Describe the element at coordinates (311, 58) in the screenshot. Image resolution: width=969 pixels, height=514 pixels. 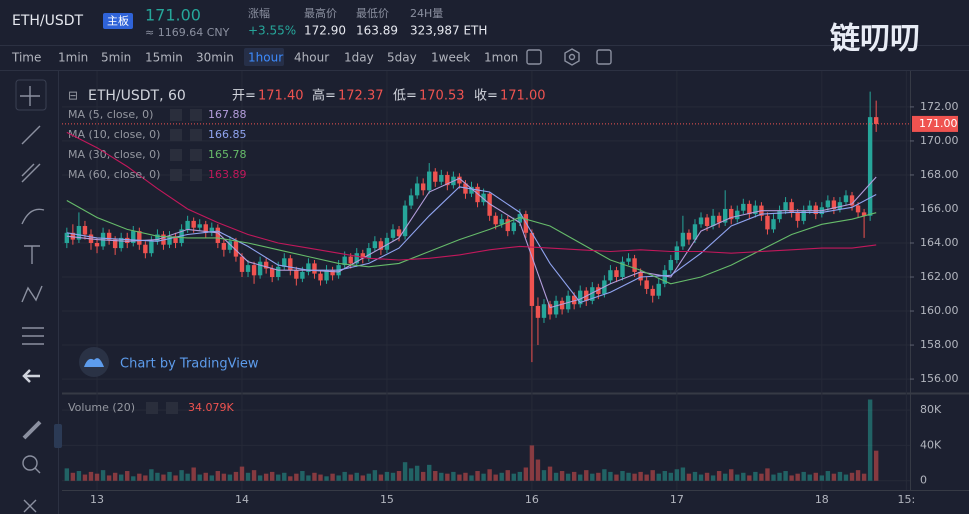
I see `interval-button: 4hour` at that location.